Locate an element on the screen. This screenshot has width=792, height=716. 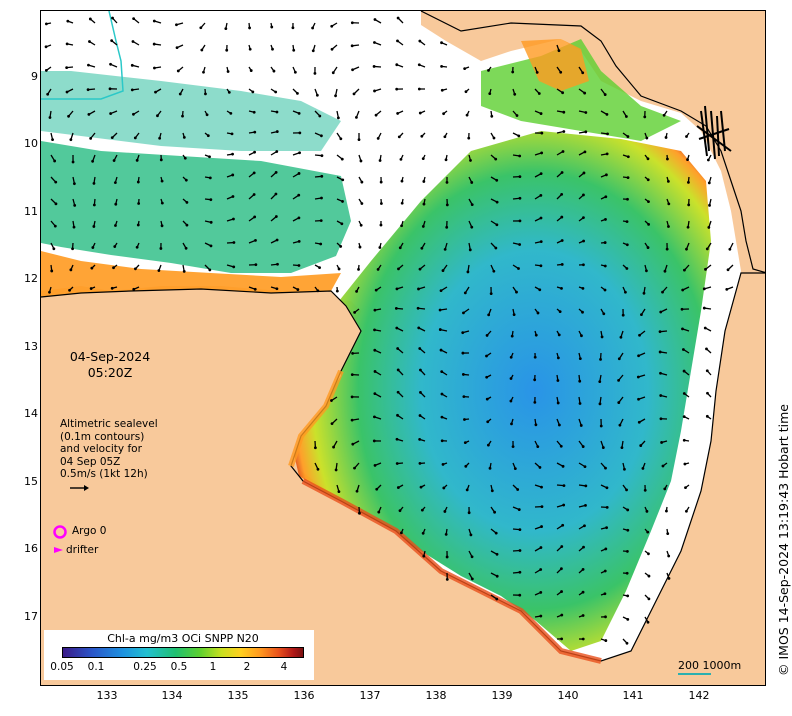
colorbar-tick: 0.1 is located at coordinates (96, 667).